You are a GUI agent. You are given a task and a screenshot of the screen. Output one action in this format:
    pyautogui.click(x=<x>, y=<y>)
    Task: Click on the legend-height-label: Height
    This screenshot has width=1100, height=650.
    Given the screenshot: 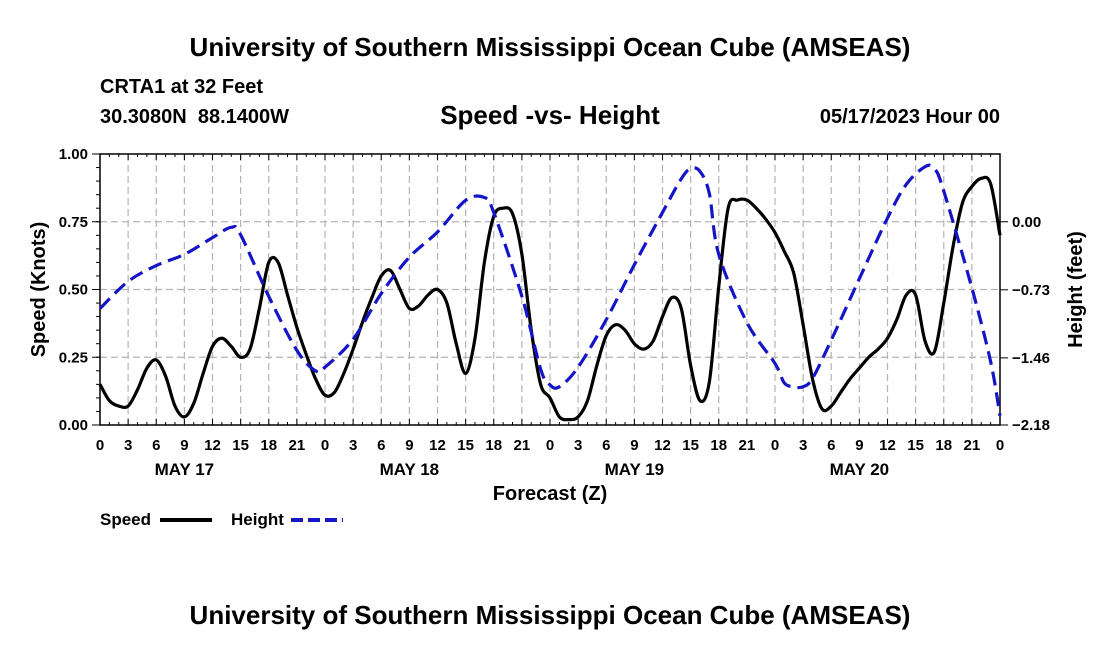 What is the action you would take?
    pyautogui.click(x=257, y=519)
    